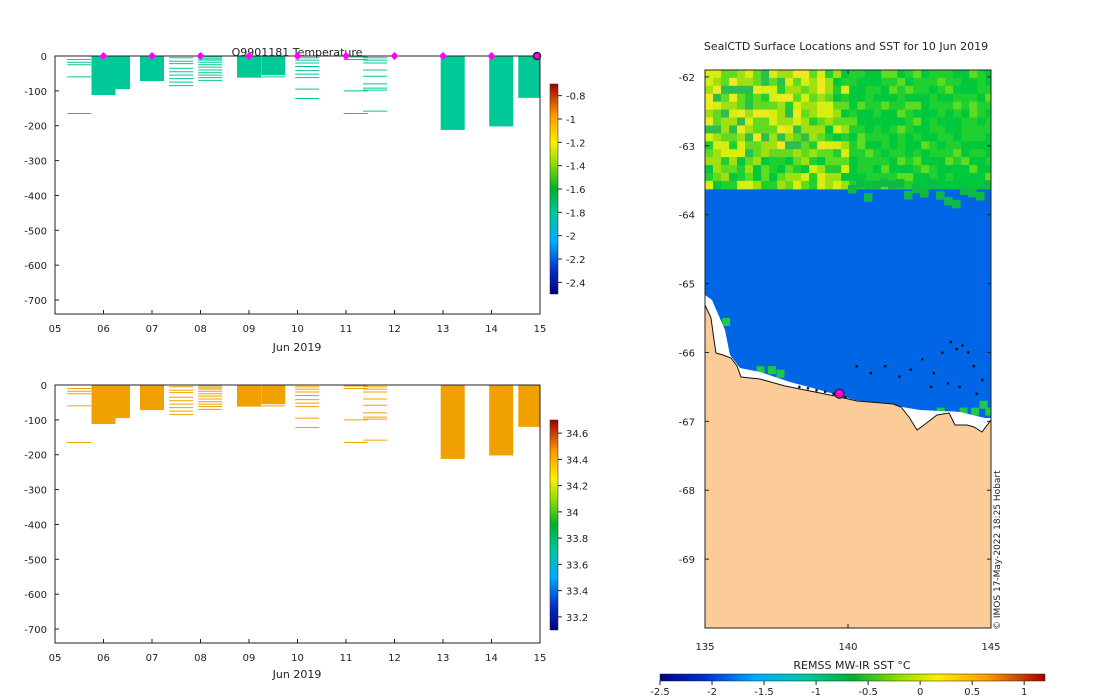 This screenshot has height=700, width=1100. I want to click on x-tick-label: 06, so click(103, 329).